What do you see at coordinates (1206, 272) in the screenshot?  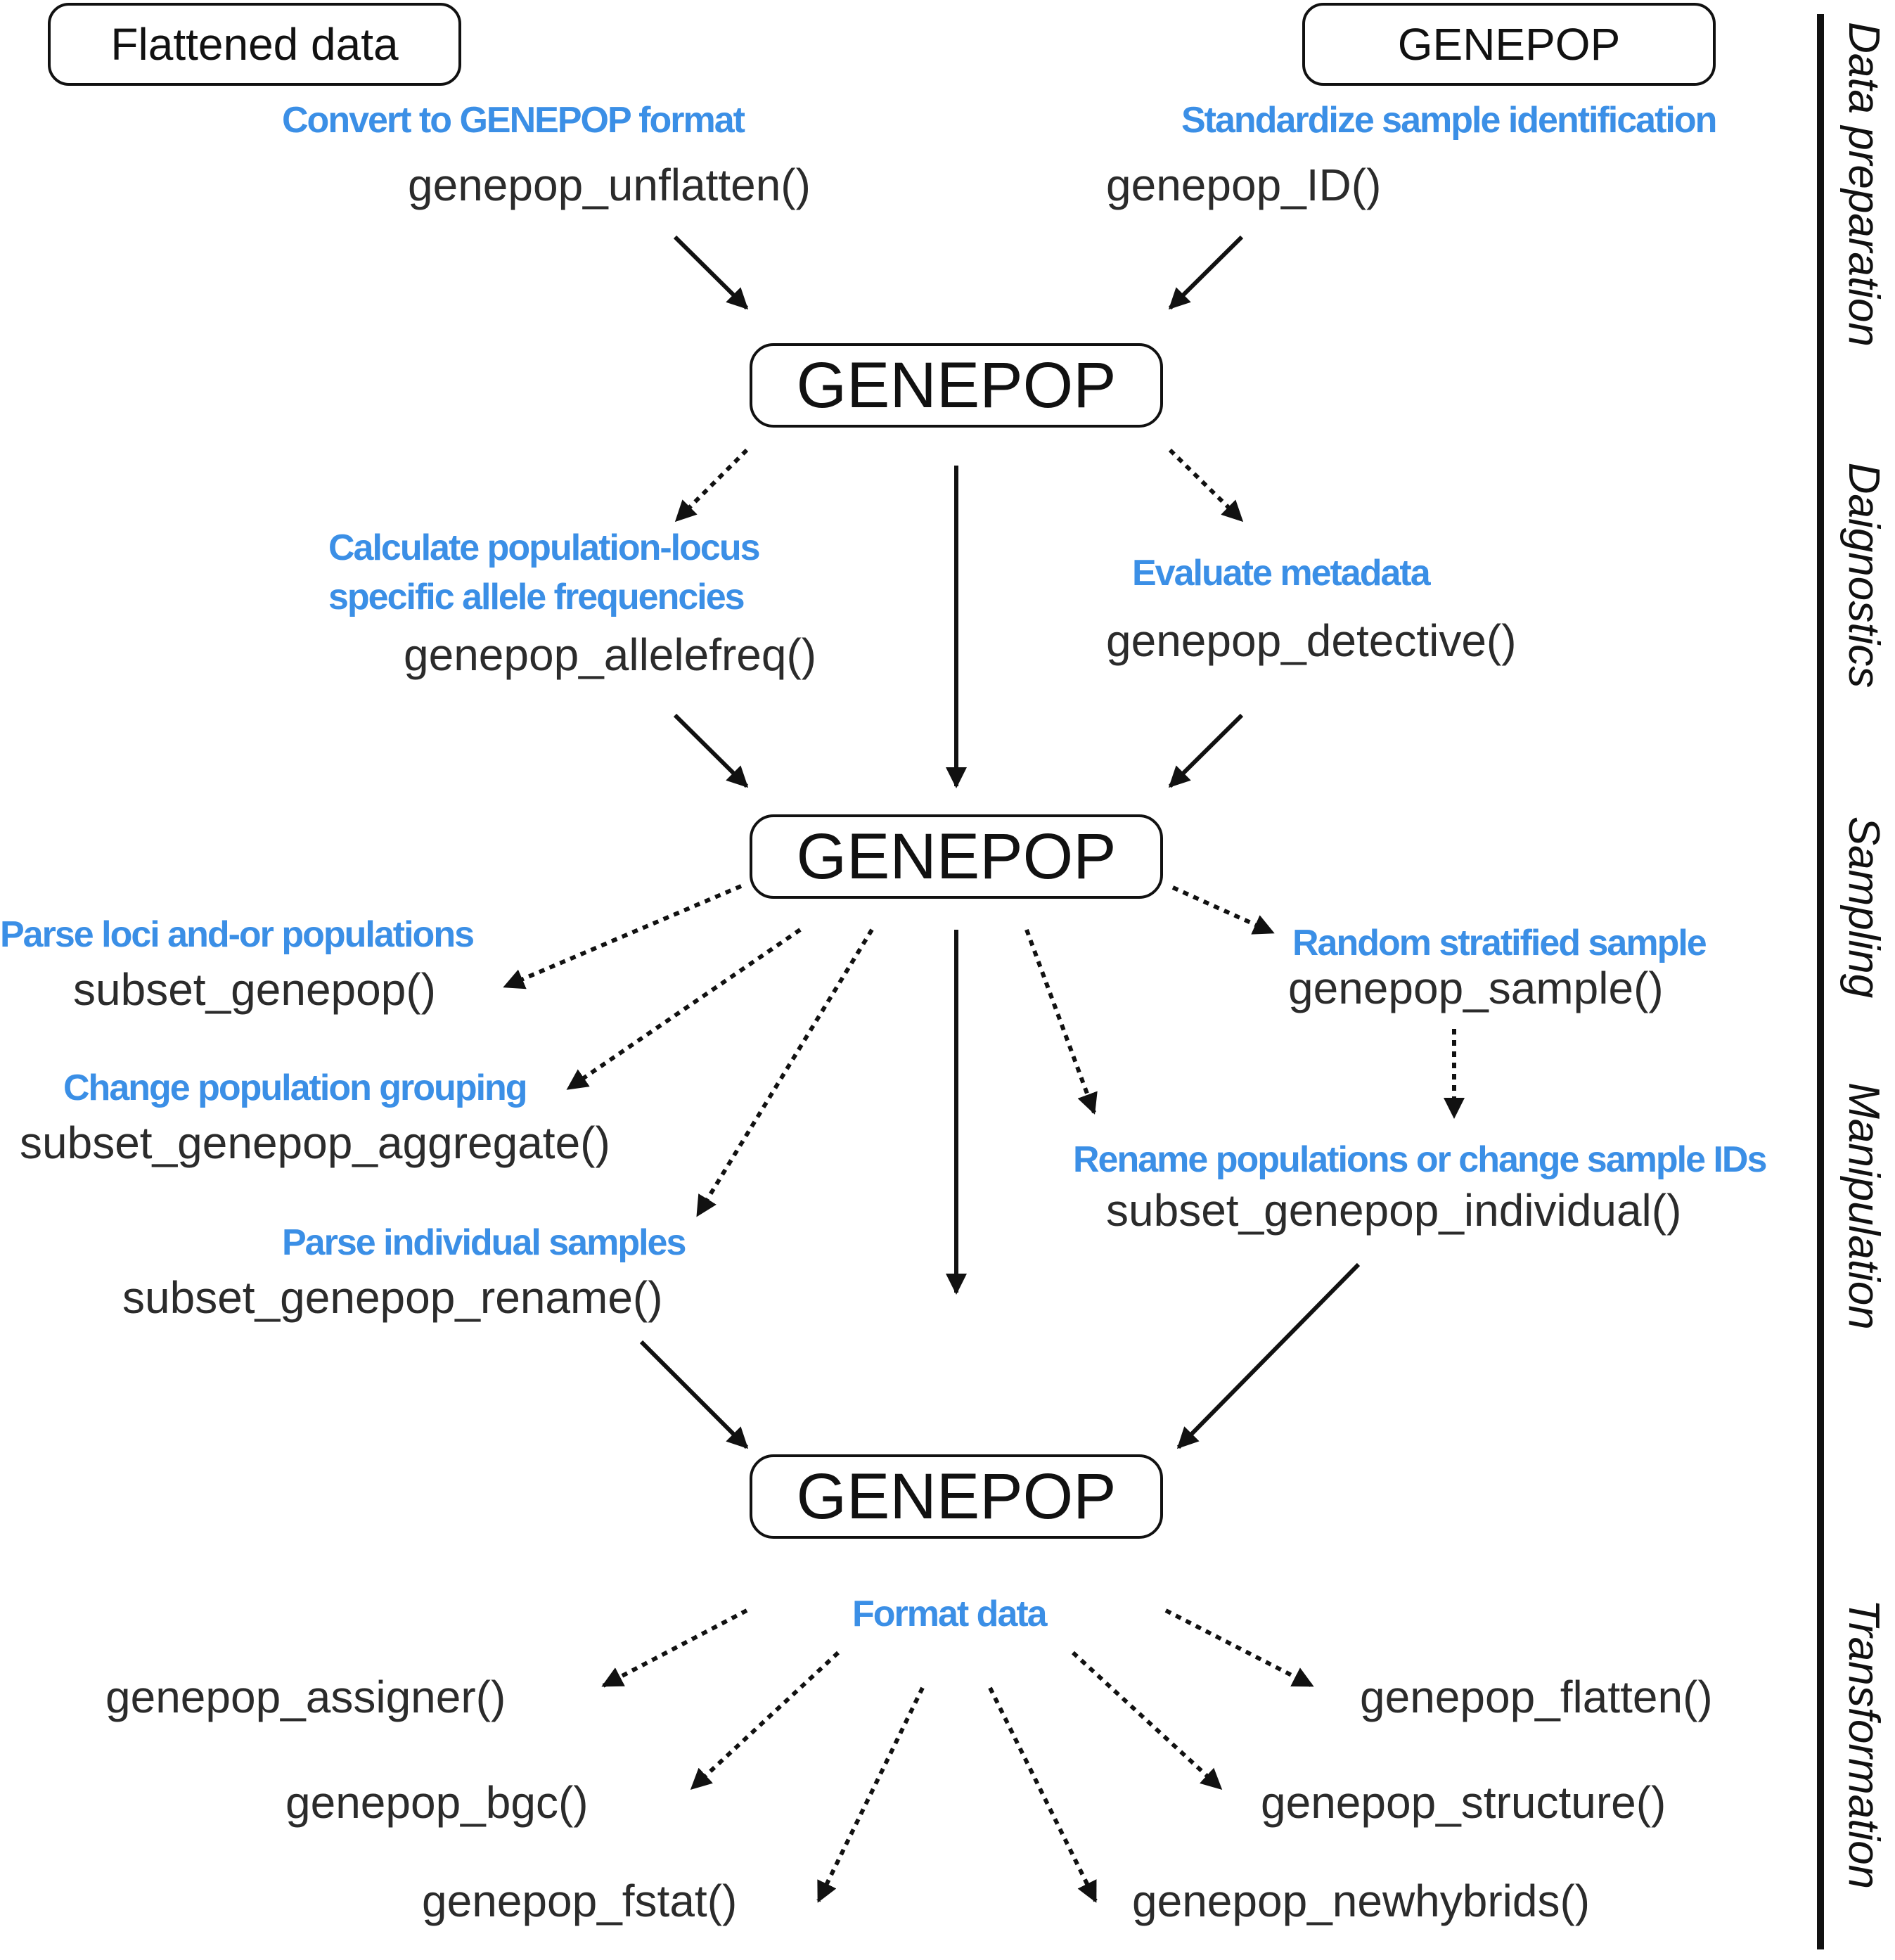 I see `arrow-id-to-genepop` at bounding box center [1206, 272].